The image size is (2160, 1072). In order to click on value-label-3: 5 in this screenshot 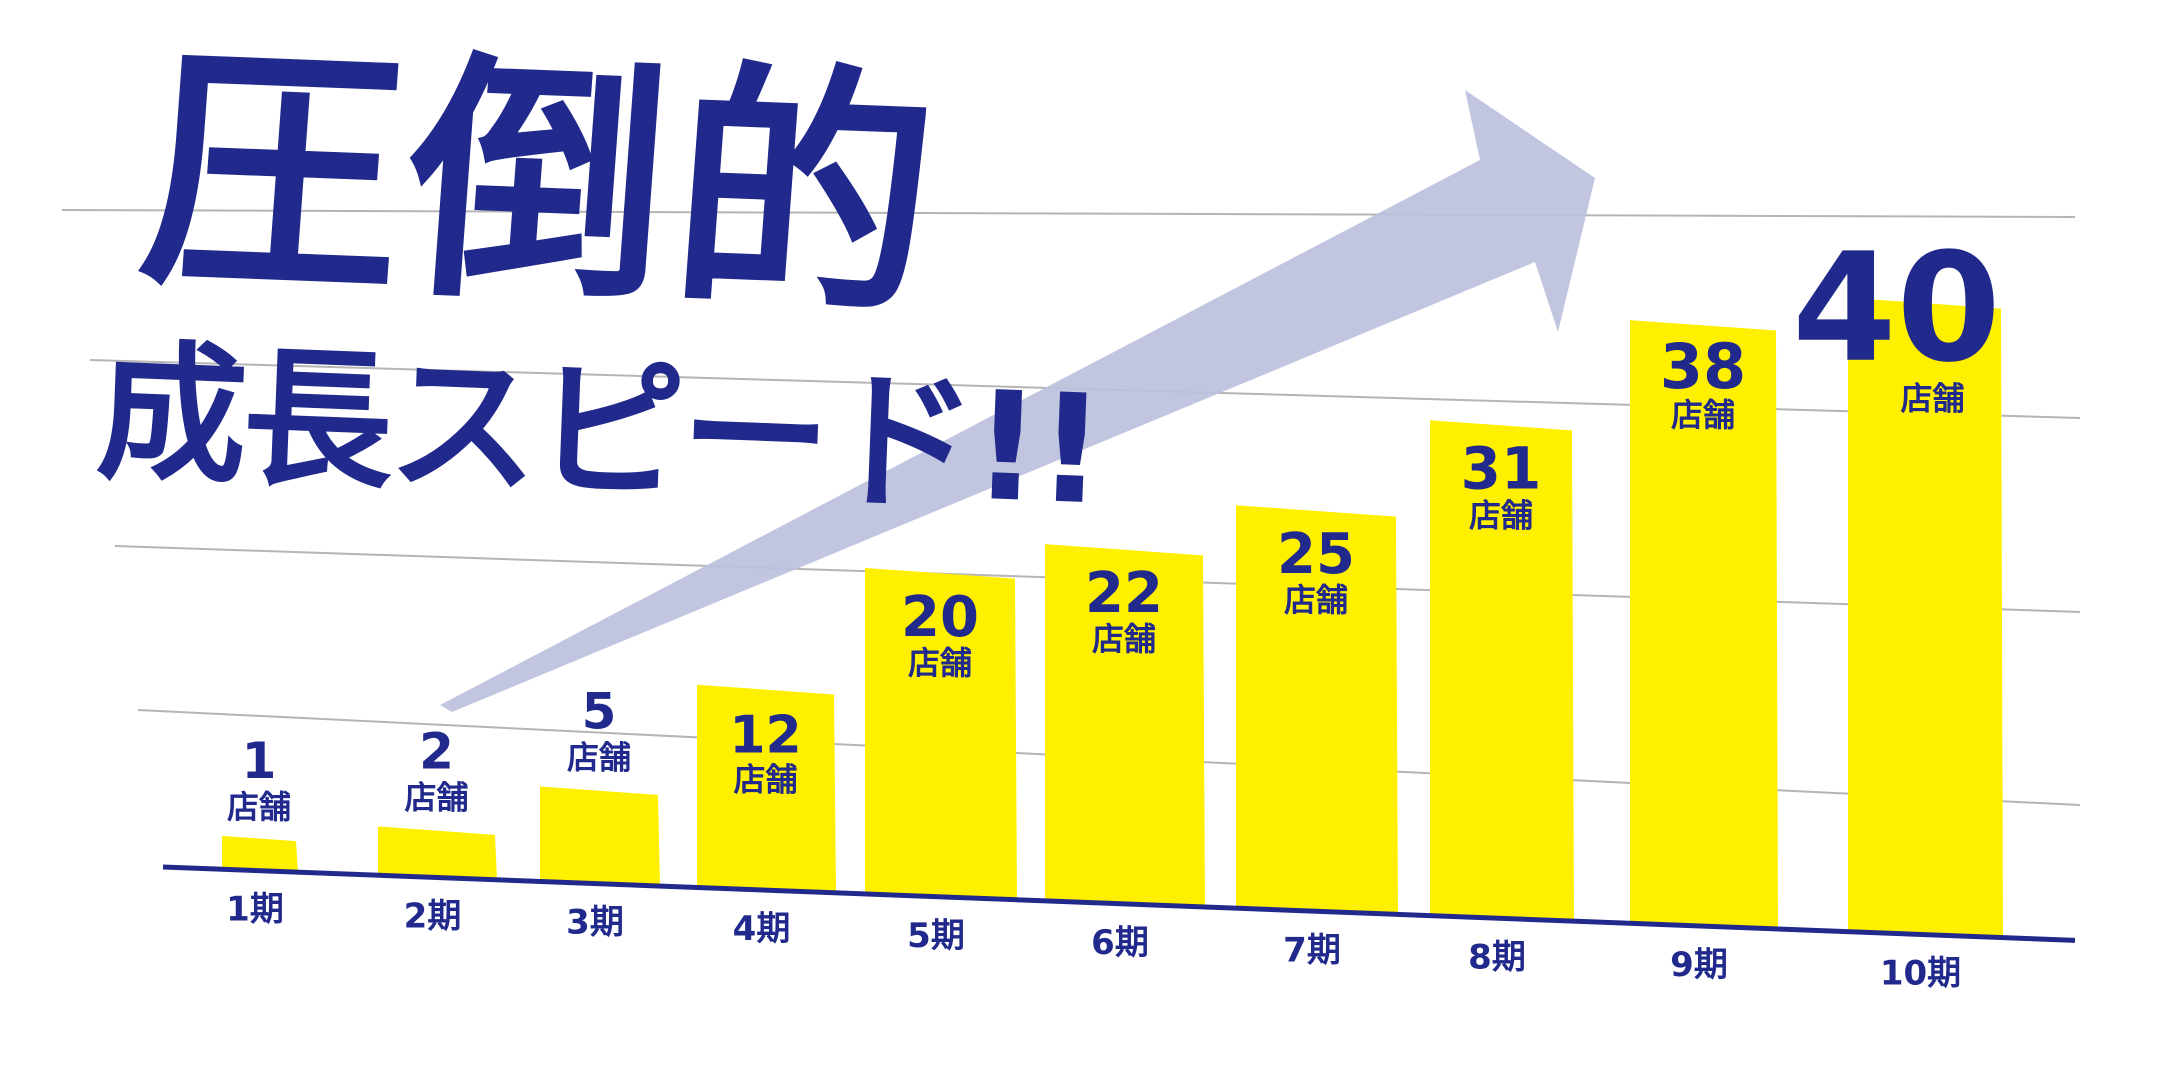, I will do `click(599, 711)`.